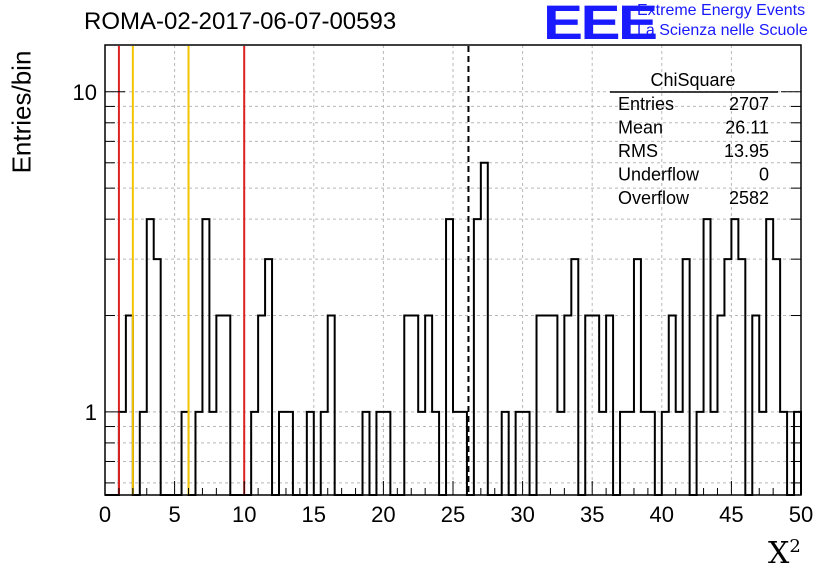 Image resolution: width=836 pixels, height=572 pixels. What do you see at coordinates (105, 514) in the screenshot?
I see `x-tick-label: 0` at bounding box center [105, 514].